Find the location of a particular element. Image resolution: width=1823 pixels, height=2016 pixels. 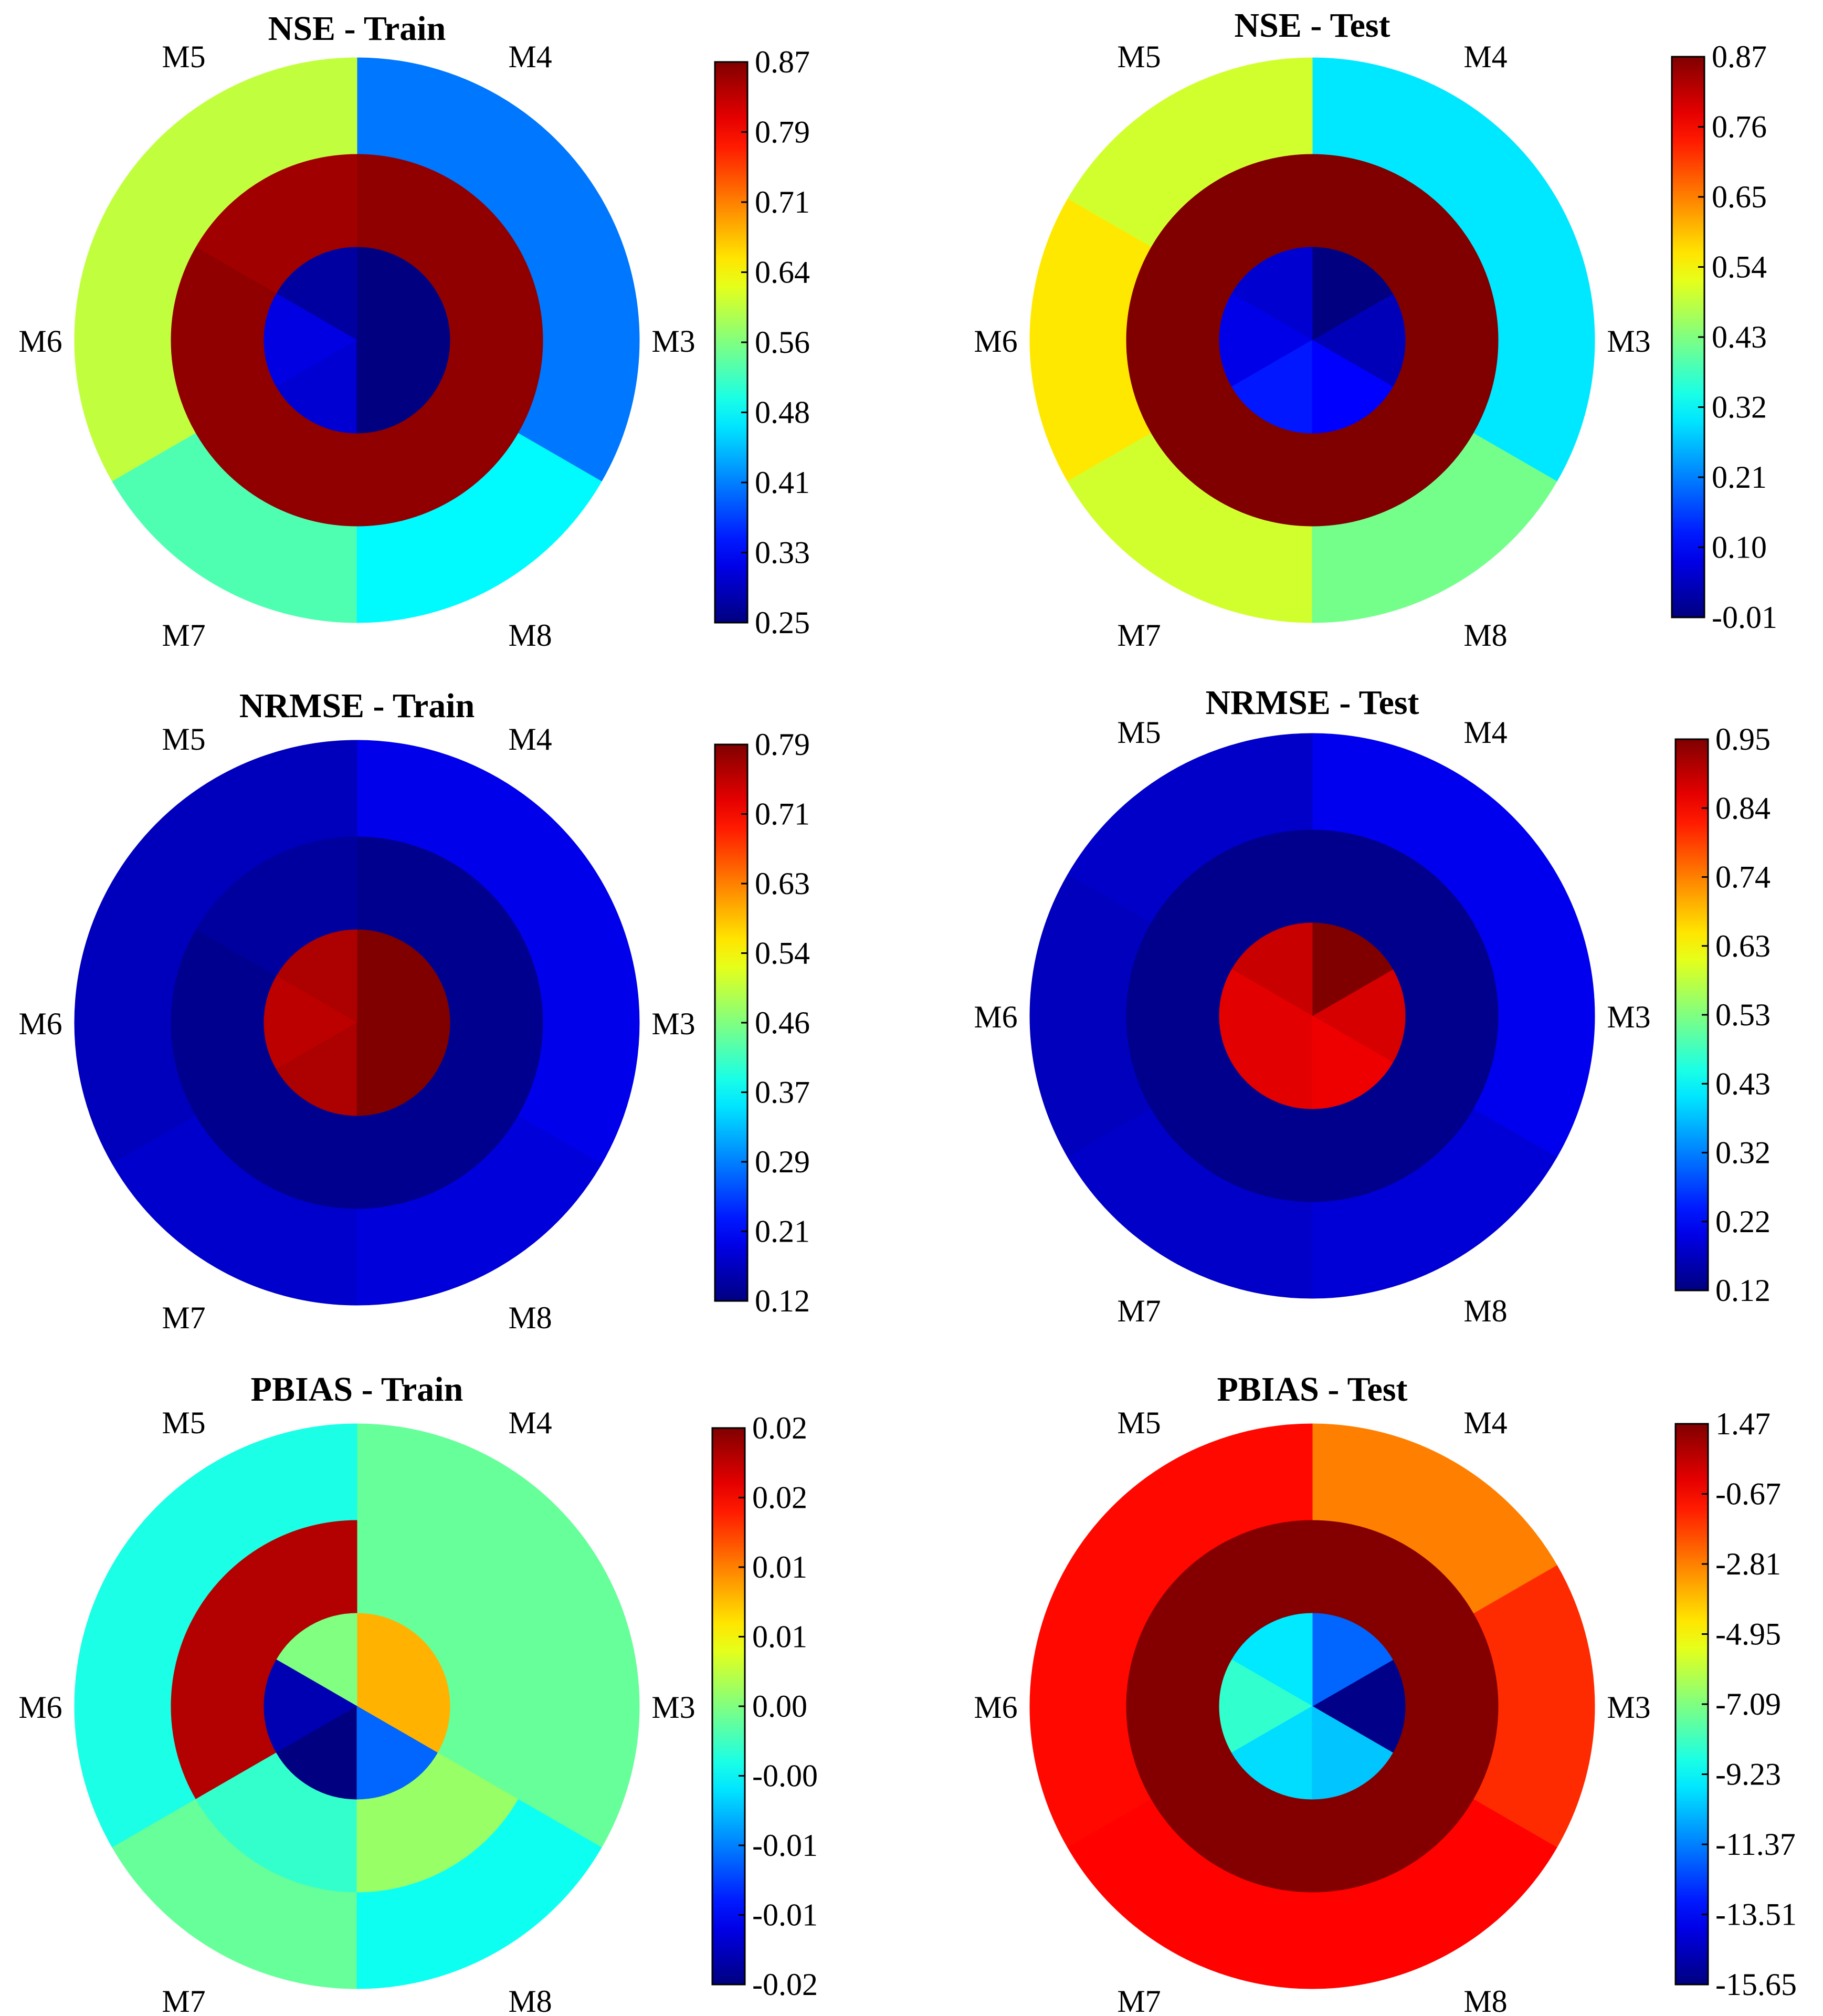

colorbar-tick-label: -13.51 is located at coordinates (1756, 1914).